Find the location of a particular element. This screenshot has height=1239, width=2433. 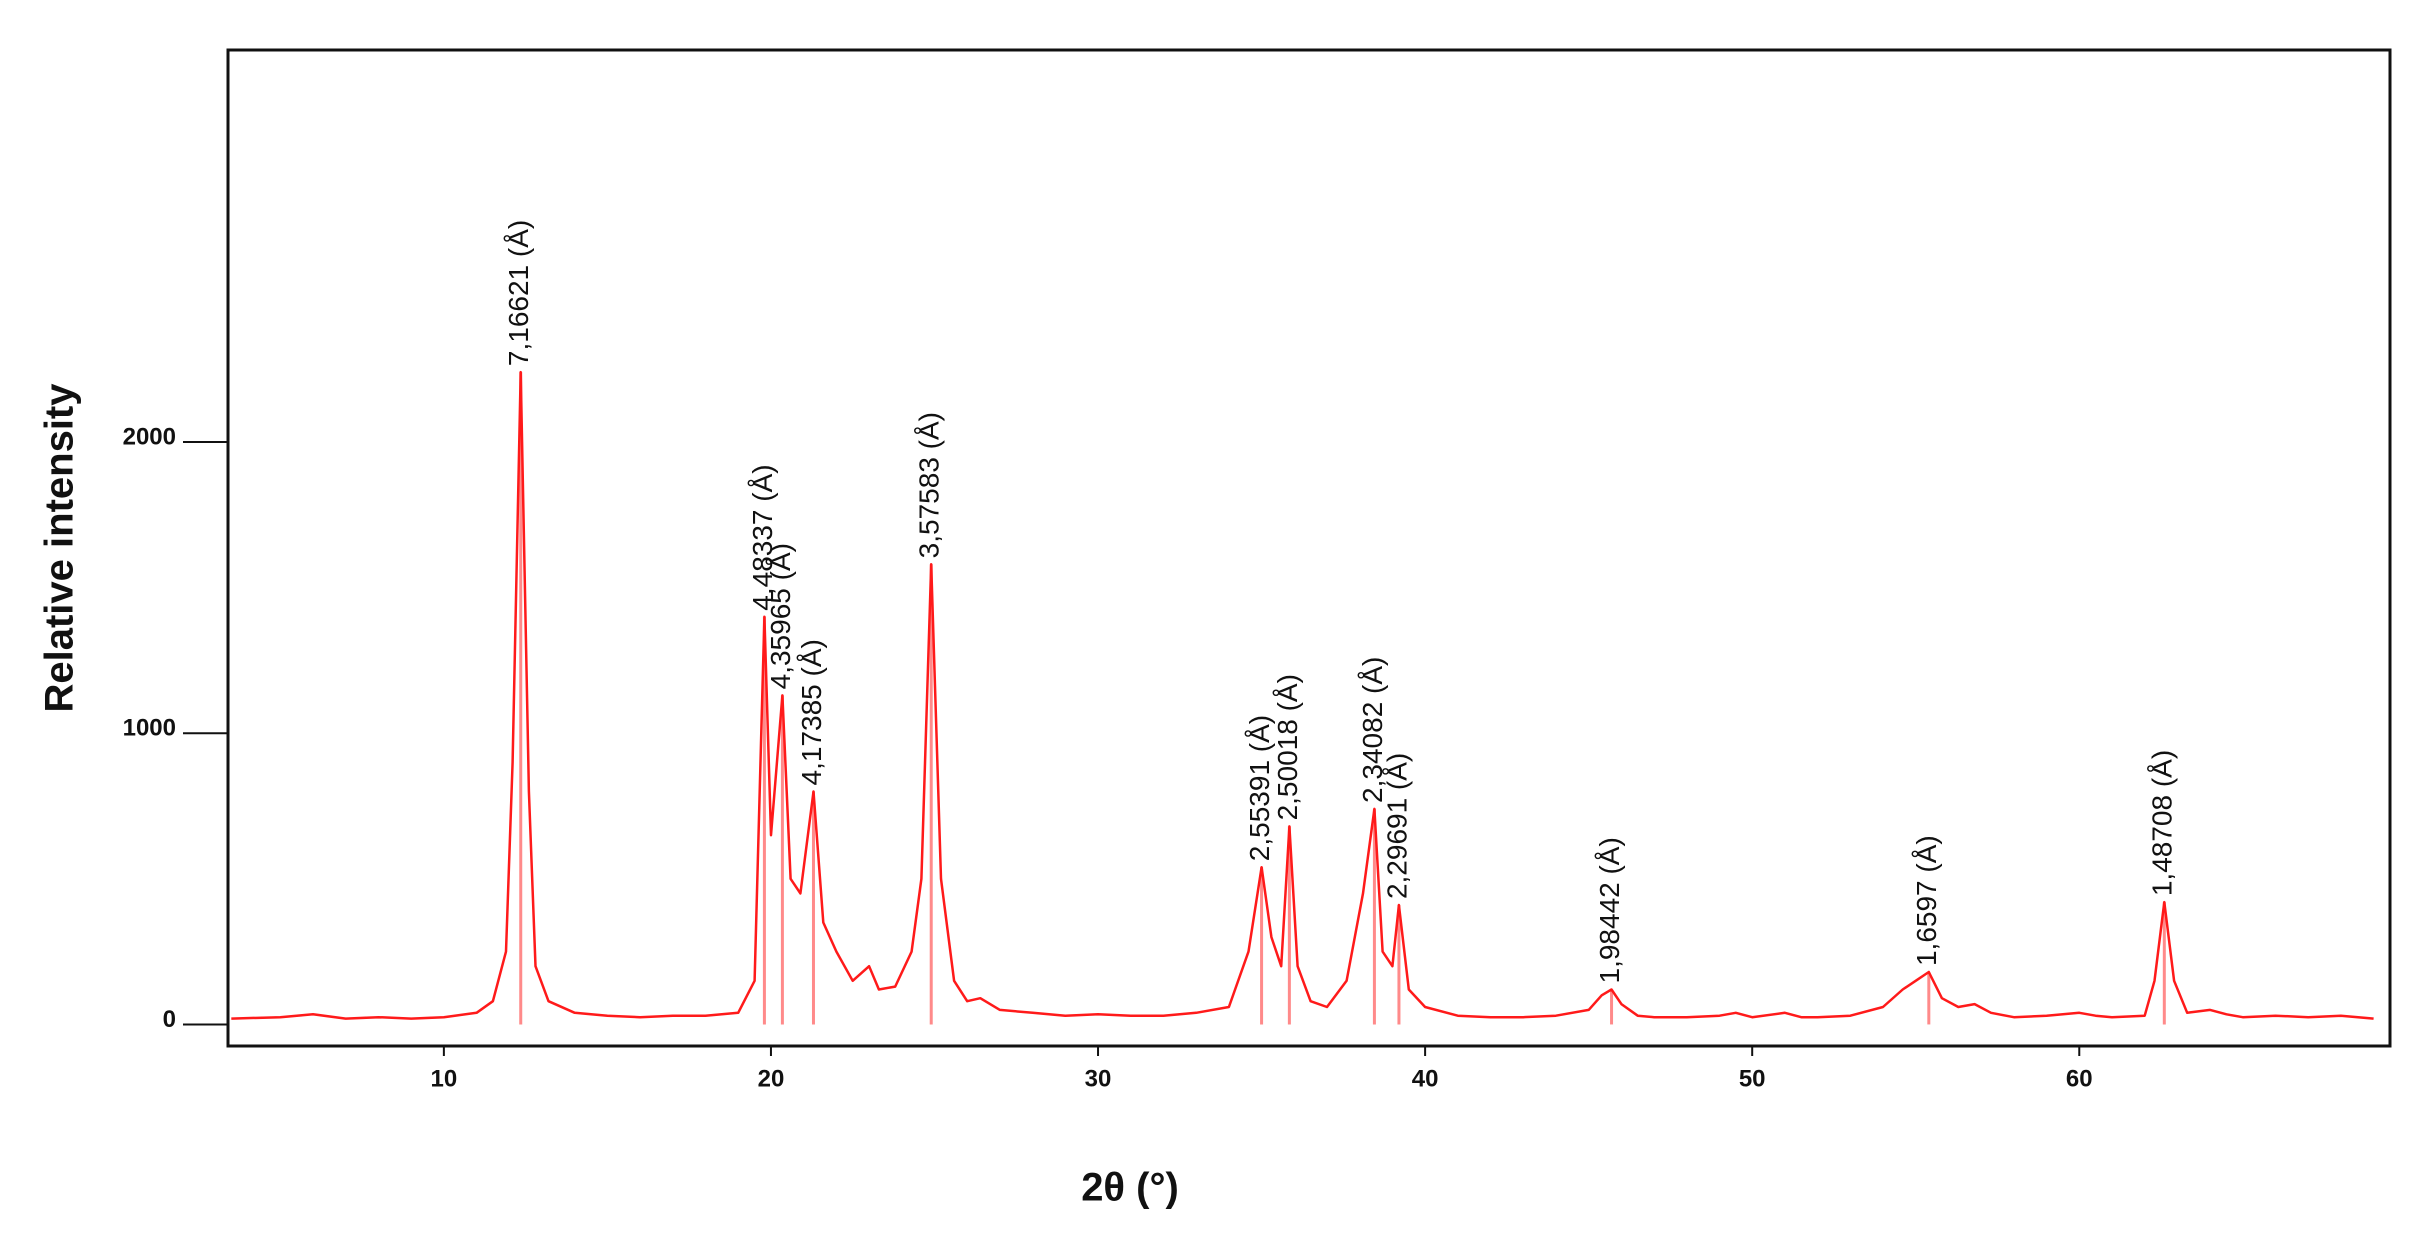

peak-label: 2,34082 (Å) is located at coordinates (1372, 730).